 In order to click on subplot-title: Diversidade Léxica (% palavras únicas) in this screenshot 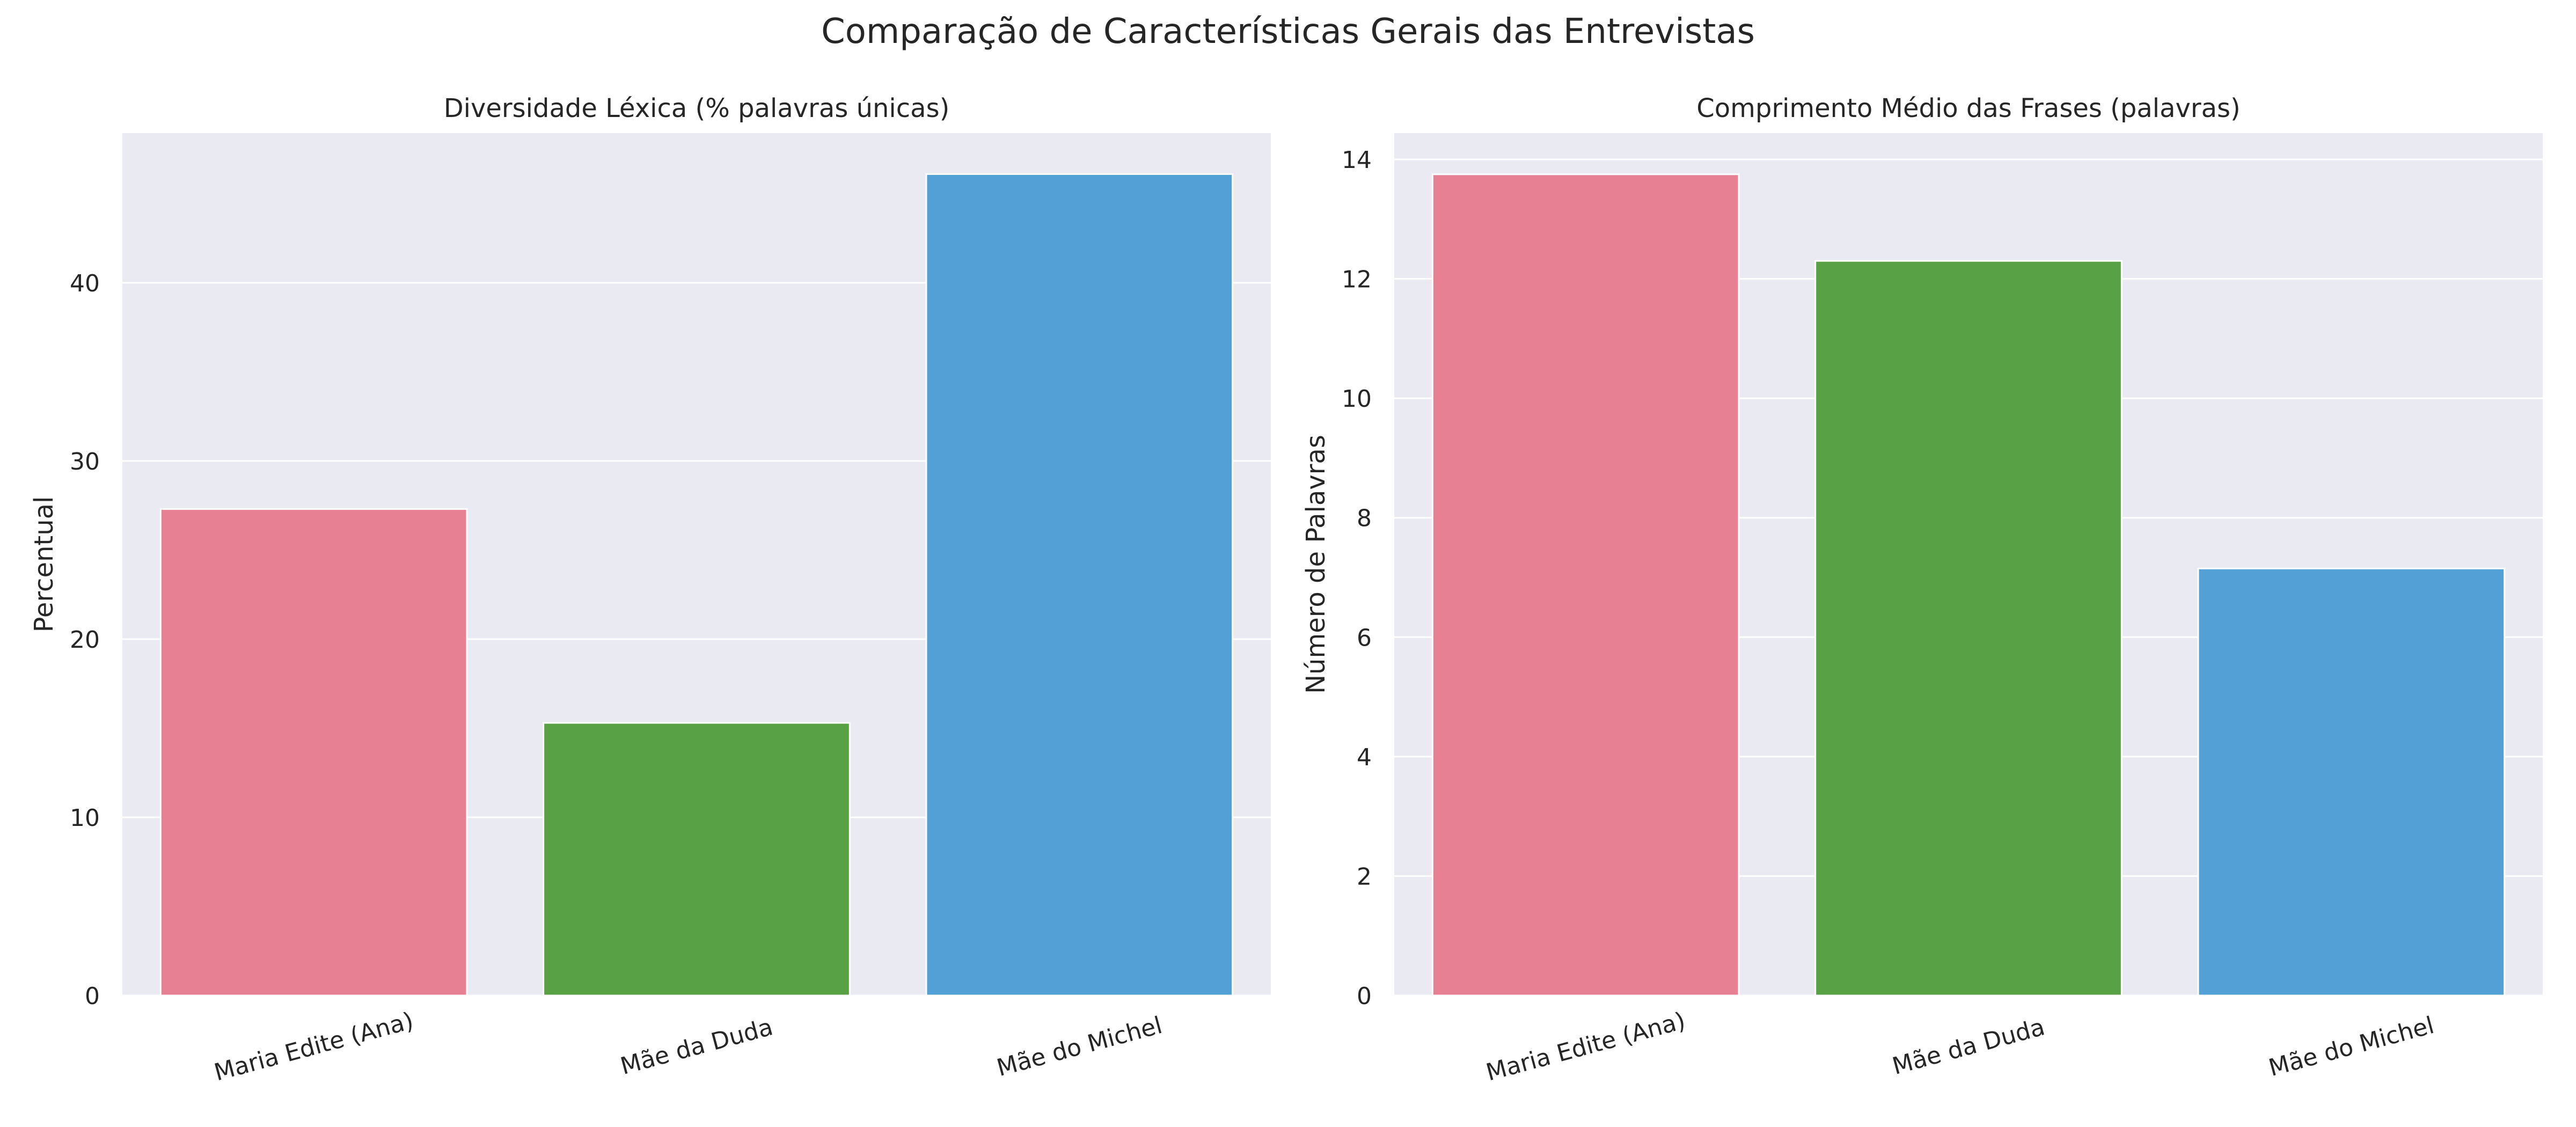, I will do `click(697, 108)`.